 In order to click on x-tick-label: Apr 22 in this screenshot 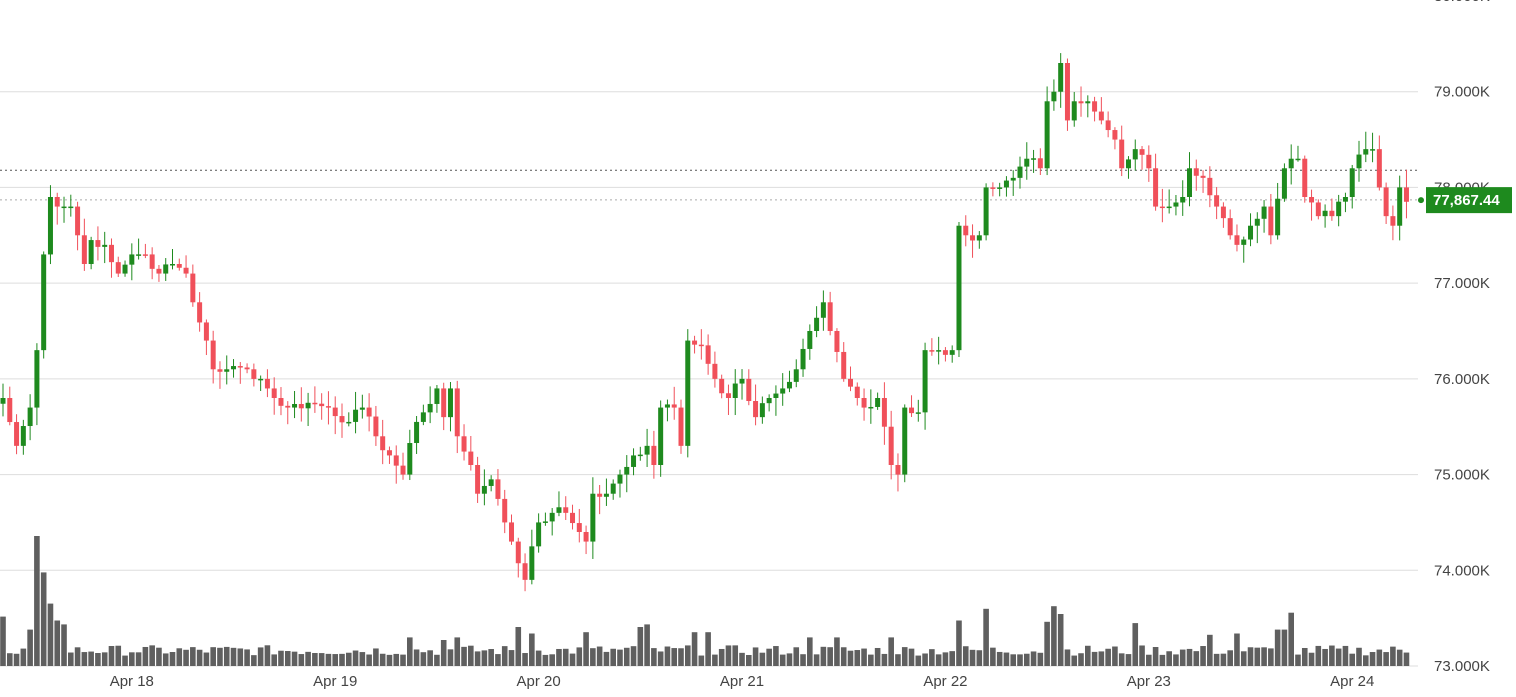, I will do `click(945, 681)`.